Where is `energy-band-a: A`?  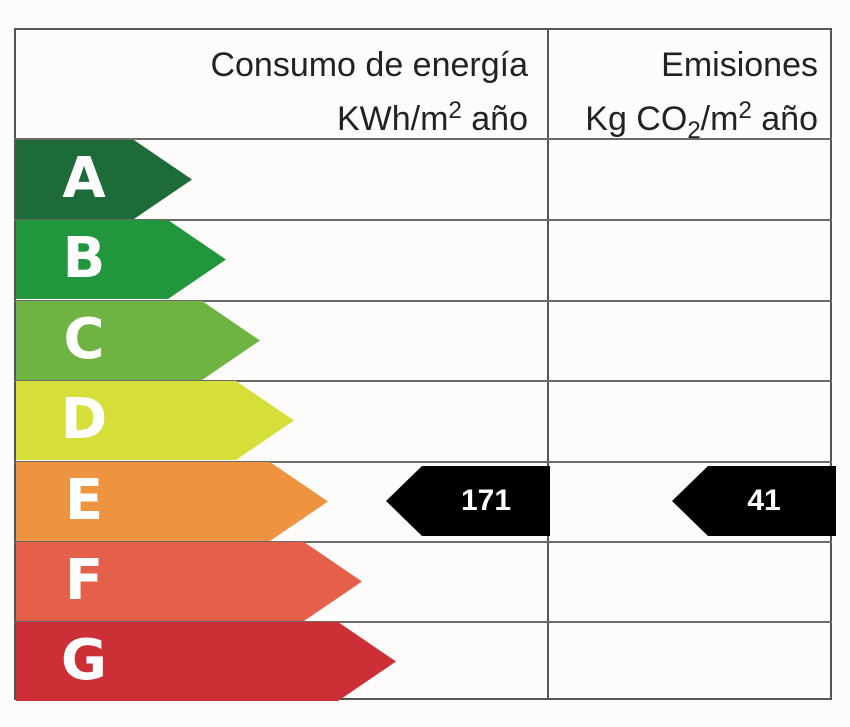
energy-band-a: A is located at coordinates (104, 179).